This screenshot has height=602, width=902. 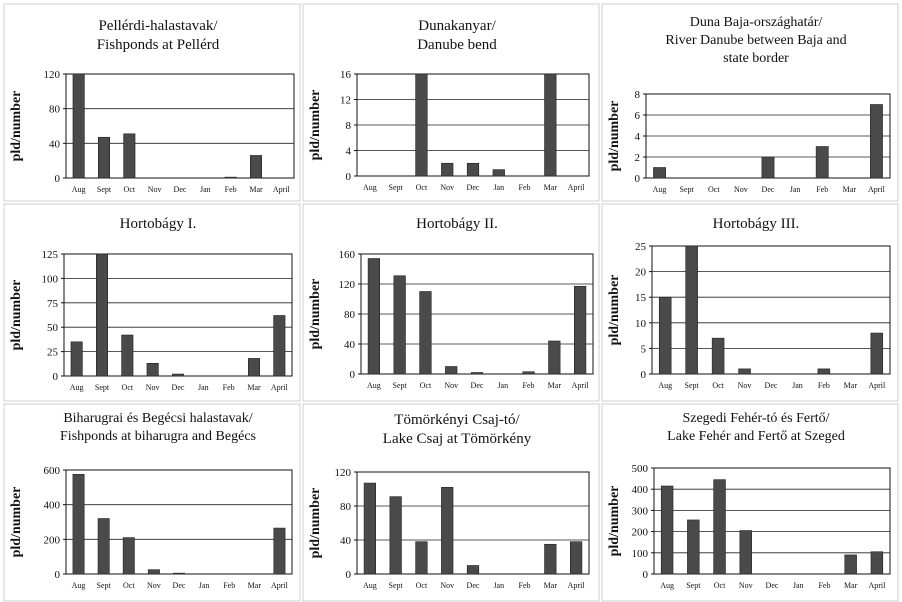 What do you see at coordinates (346, 507) in the screenshot?
I see `y-tick-label: 80` at bounding box center [346, 507].